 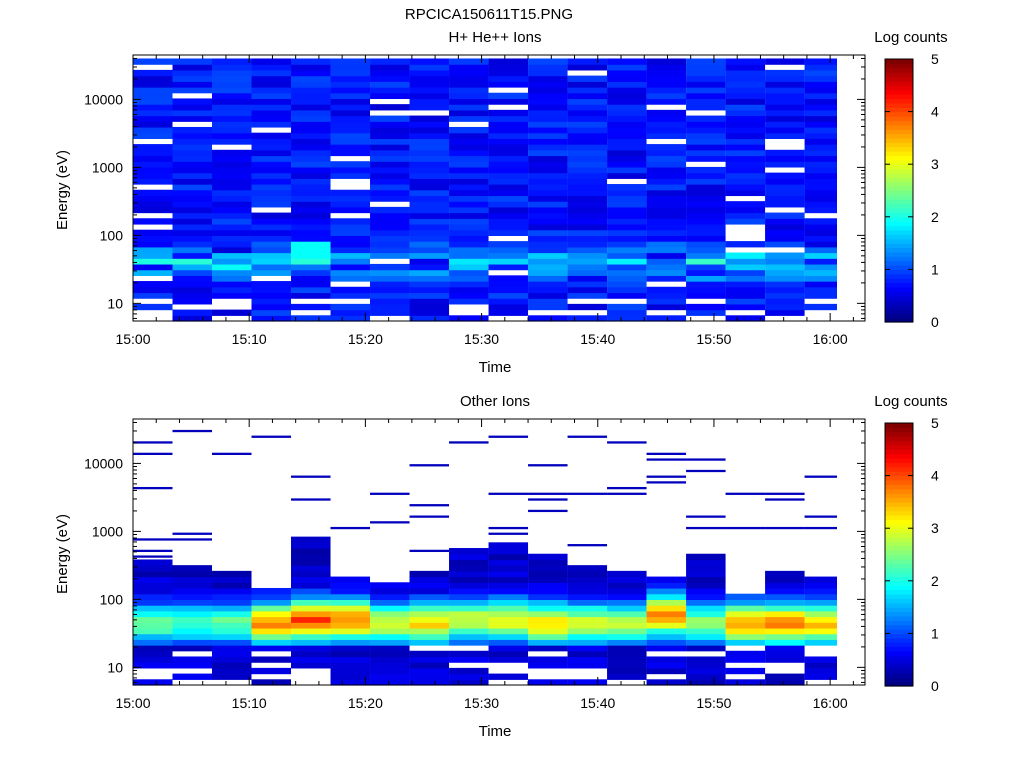 I want to click on colorbar: 0 1 2 3 4 5 Log counts, so click(x=910, y=179).